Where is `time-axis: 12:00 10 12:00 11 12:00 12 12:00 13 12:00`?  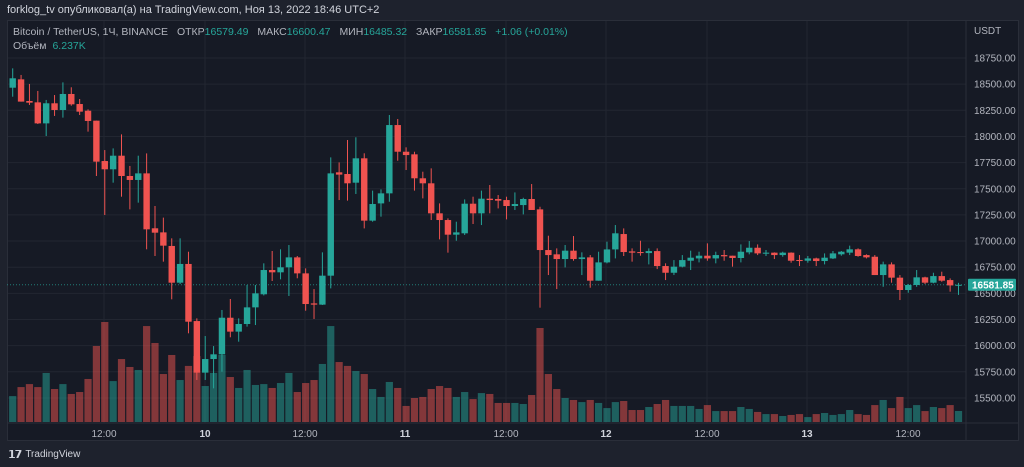
time-axis: 12:00 10 12:00 11 12:00 12 12:00 13 12:00 is located at coordinates (505, 434).